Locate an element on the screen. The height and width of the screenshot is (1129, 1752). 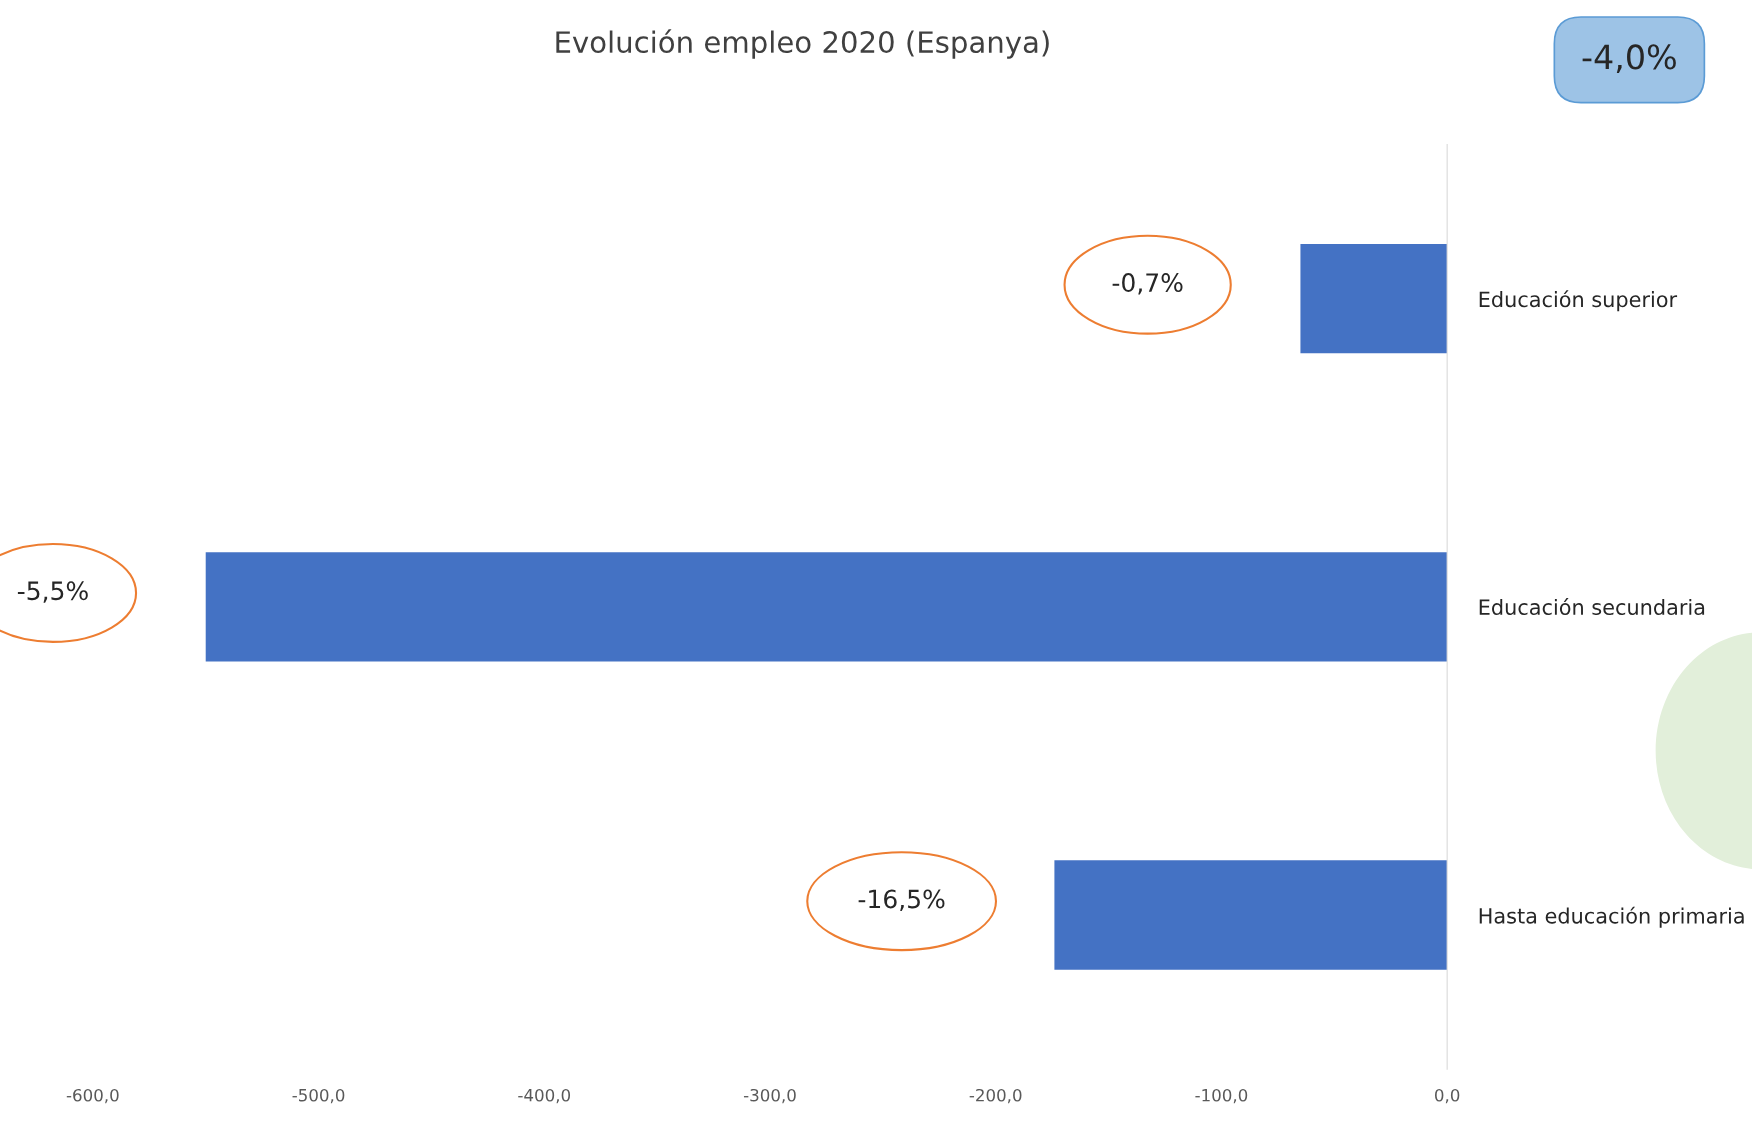
y-tick-label: Educación secundaria is located at coordinates (1592, 607).